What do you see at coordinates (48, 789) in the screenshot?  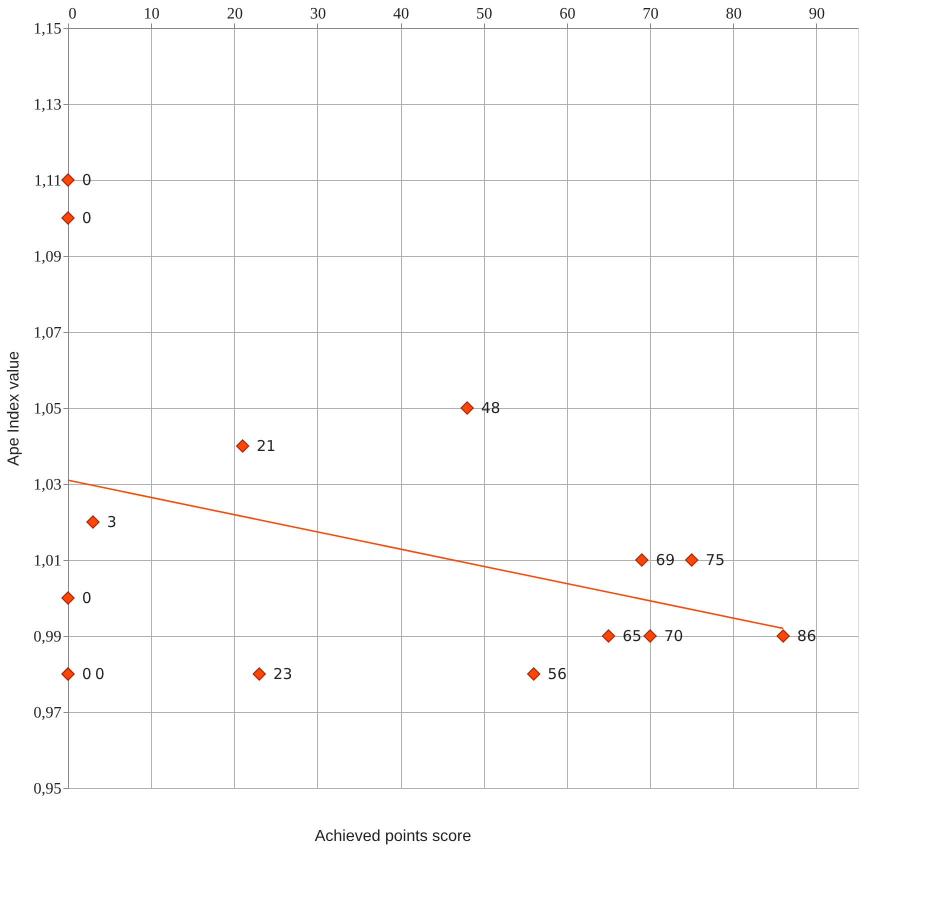 I see `y-tick-label: 0,95` at bounding box center [48, 789].